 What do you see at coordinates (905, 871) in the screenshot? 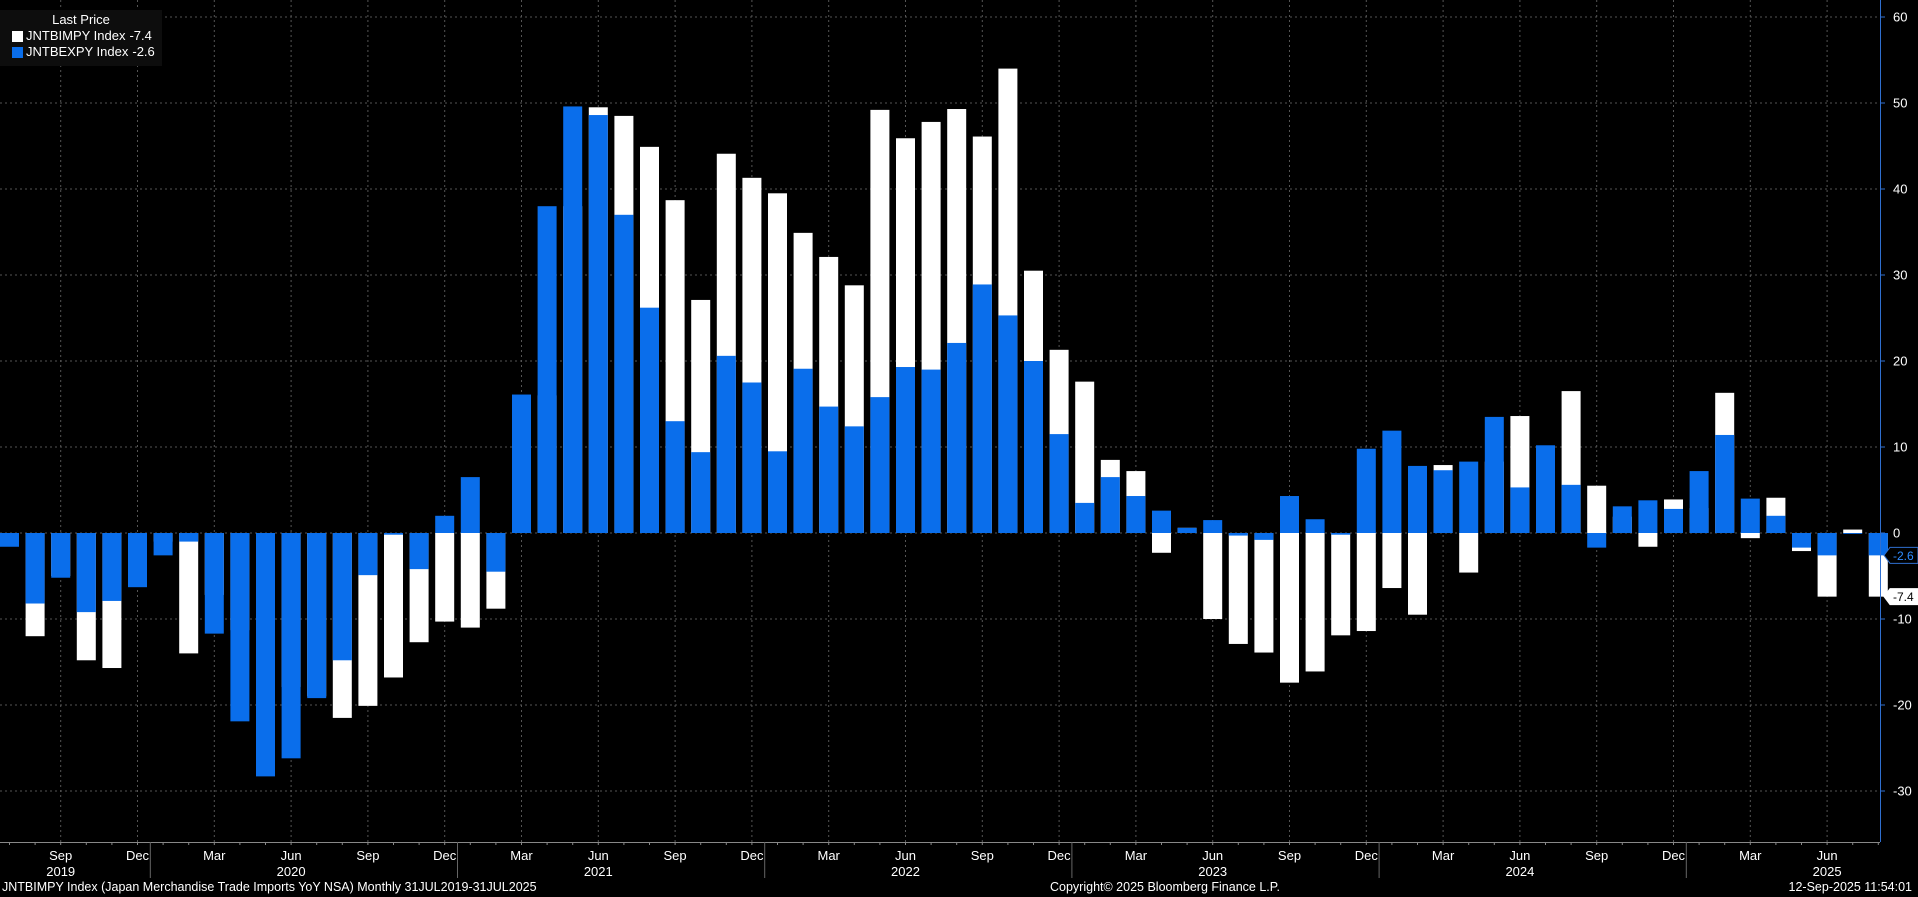
I see `x-tick-label-year: 2022` at bounding box center [905, 871].